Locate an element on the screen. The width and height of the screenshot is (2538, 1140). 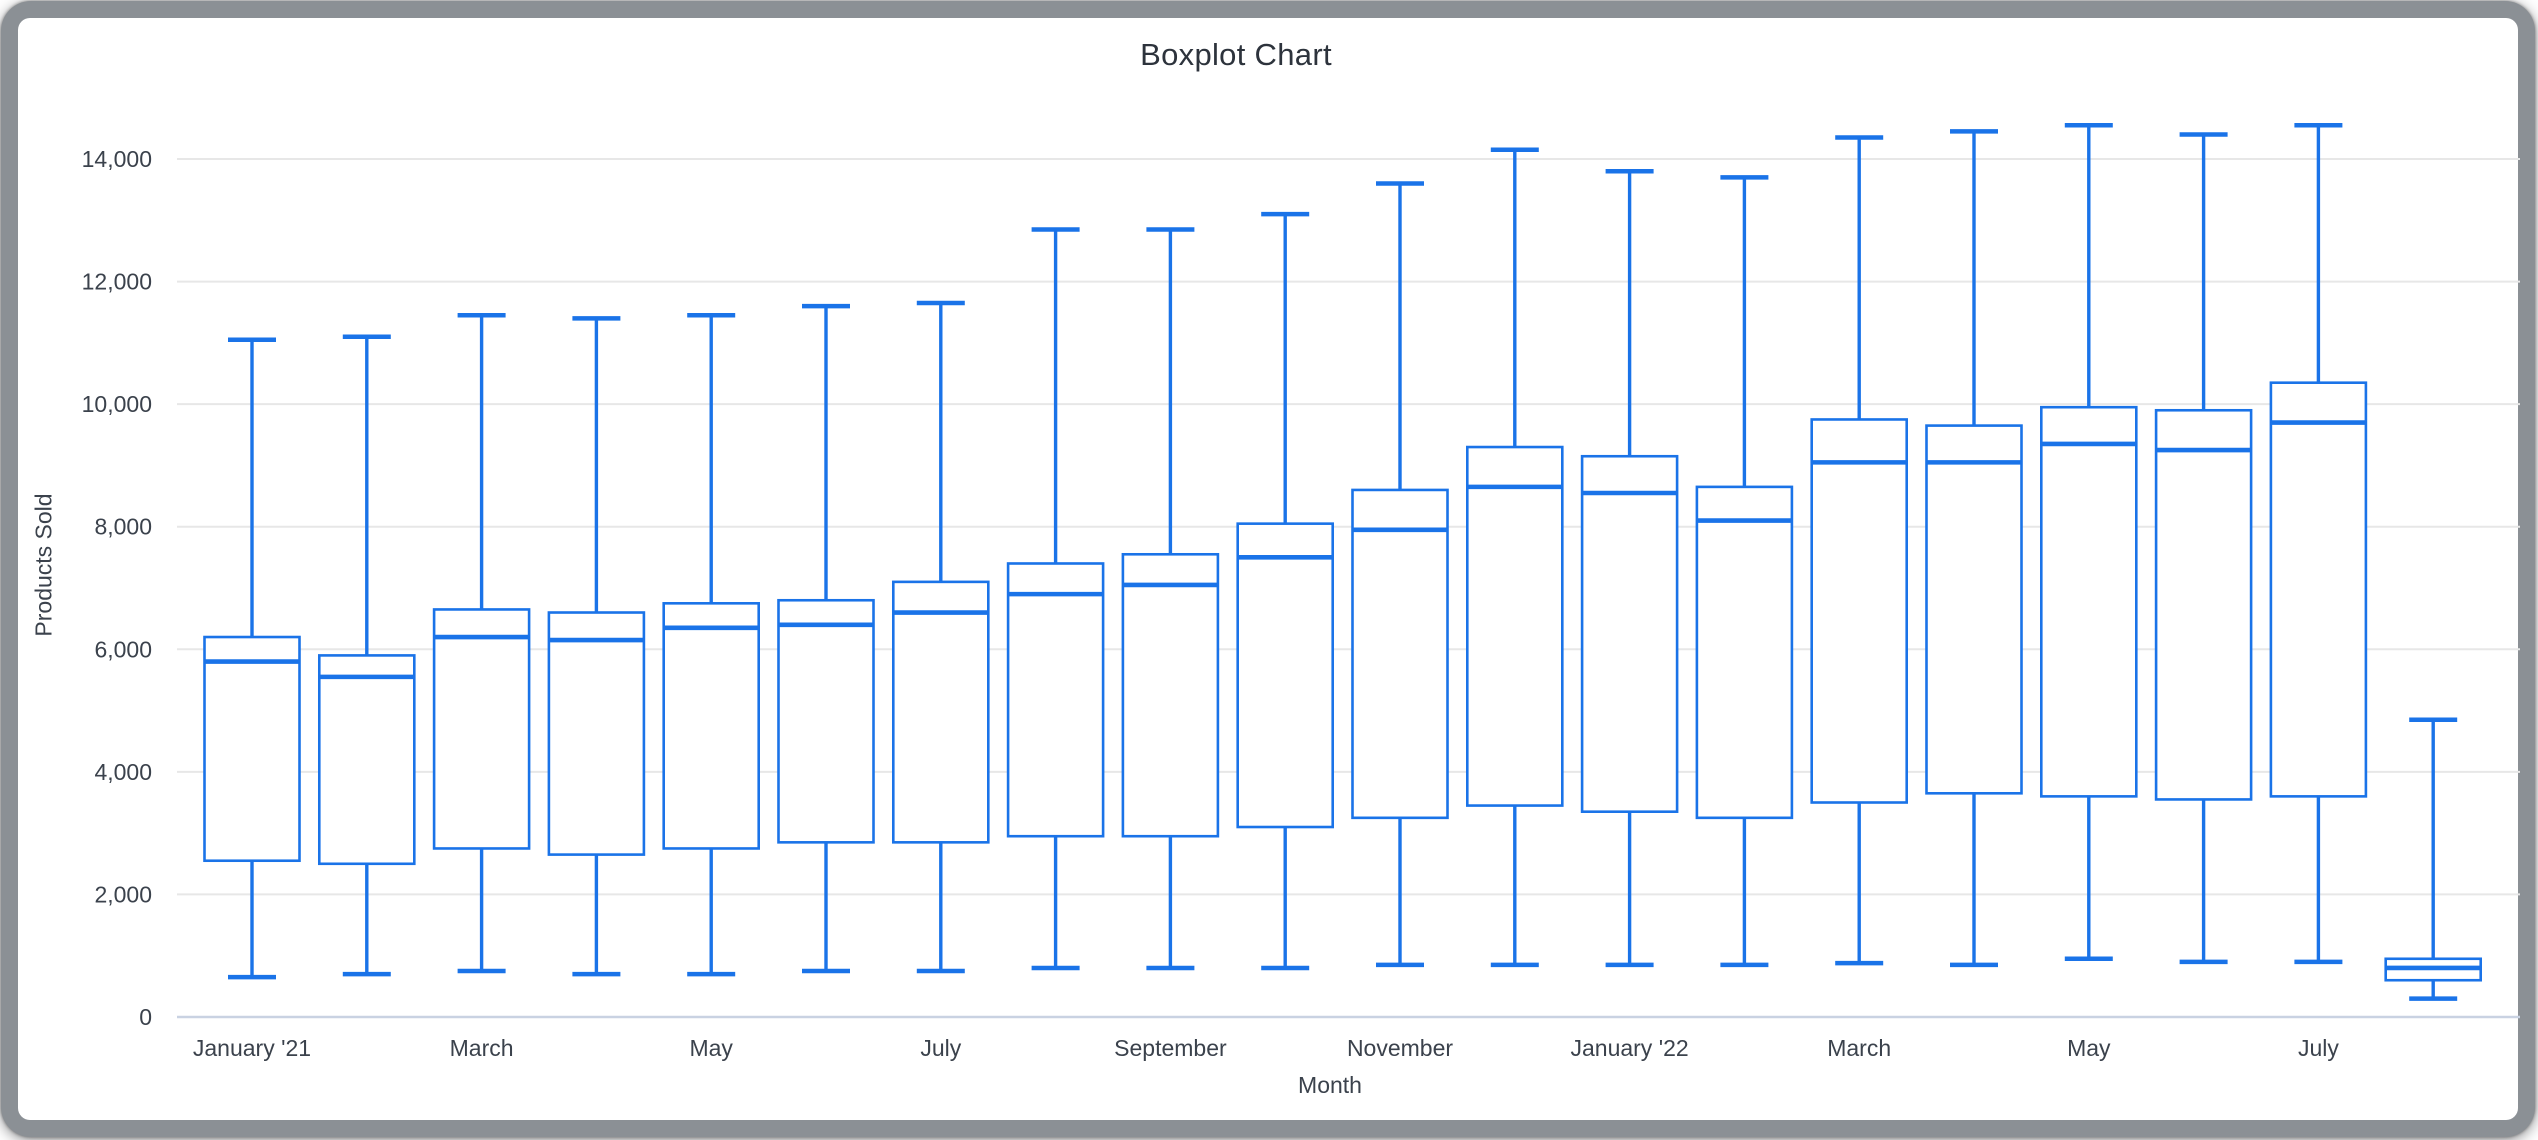
y-tick-label: 6,000 is located at coordinates (123, 649).